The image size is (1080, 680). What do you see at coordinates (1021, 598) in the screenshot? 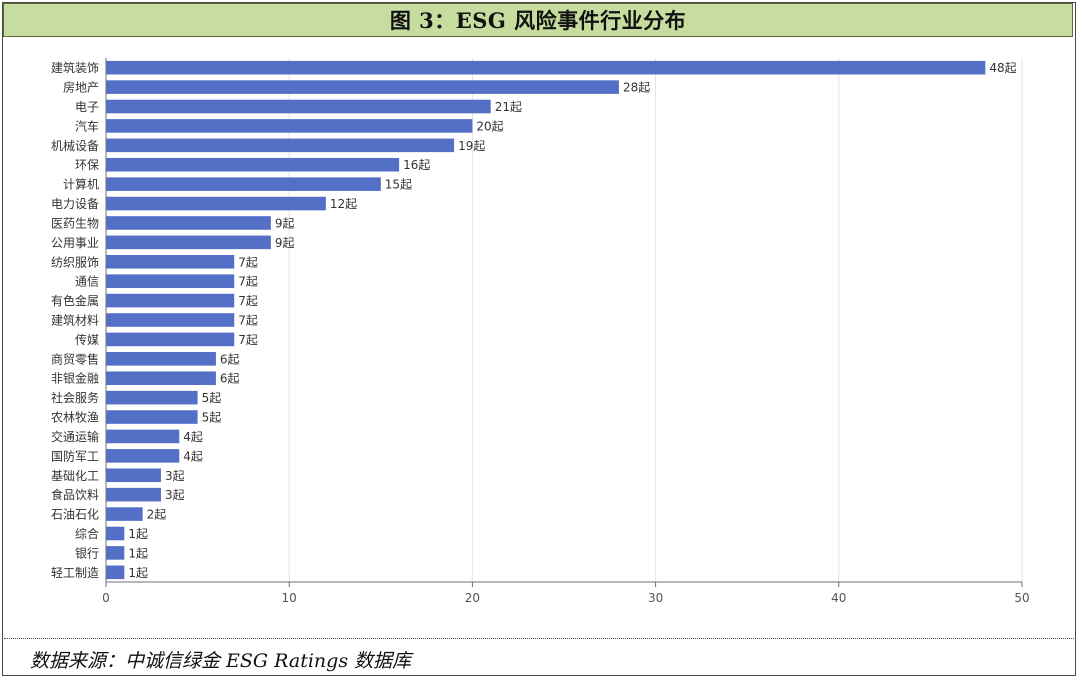
I see `x-tick-label: 50` at bounding box center [1021, 598].